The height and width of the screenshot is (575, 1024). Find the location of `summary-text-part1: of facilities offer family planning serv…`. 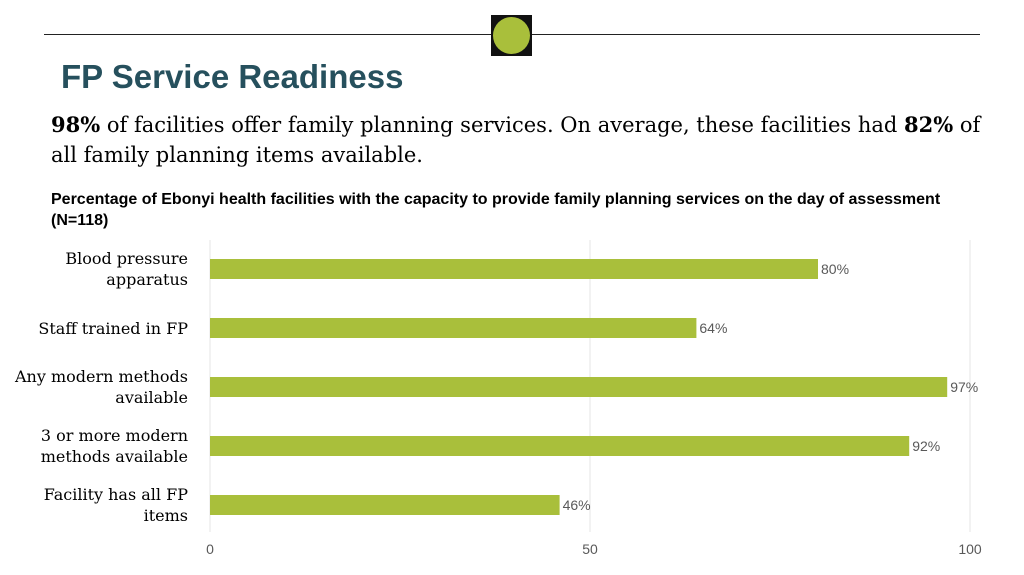

summary-text-part1: of facilities offer family planning serv… is located at coordinates (502, 125).